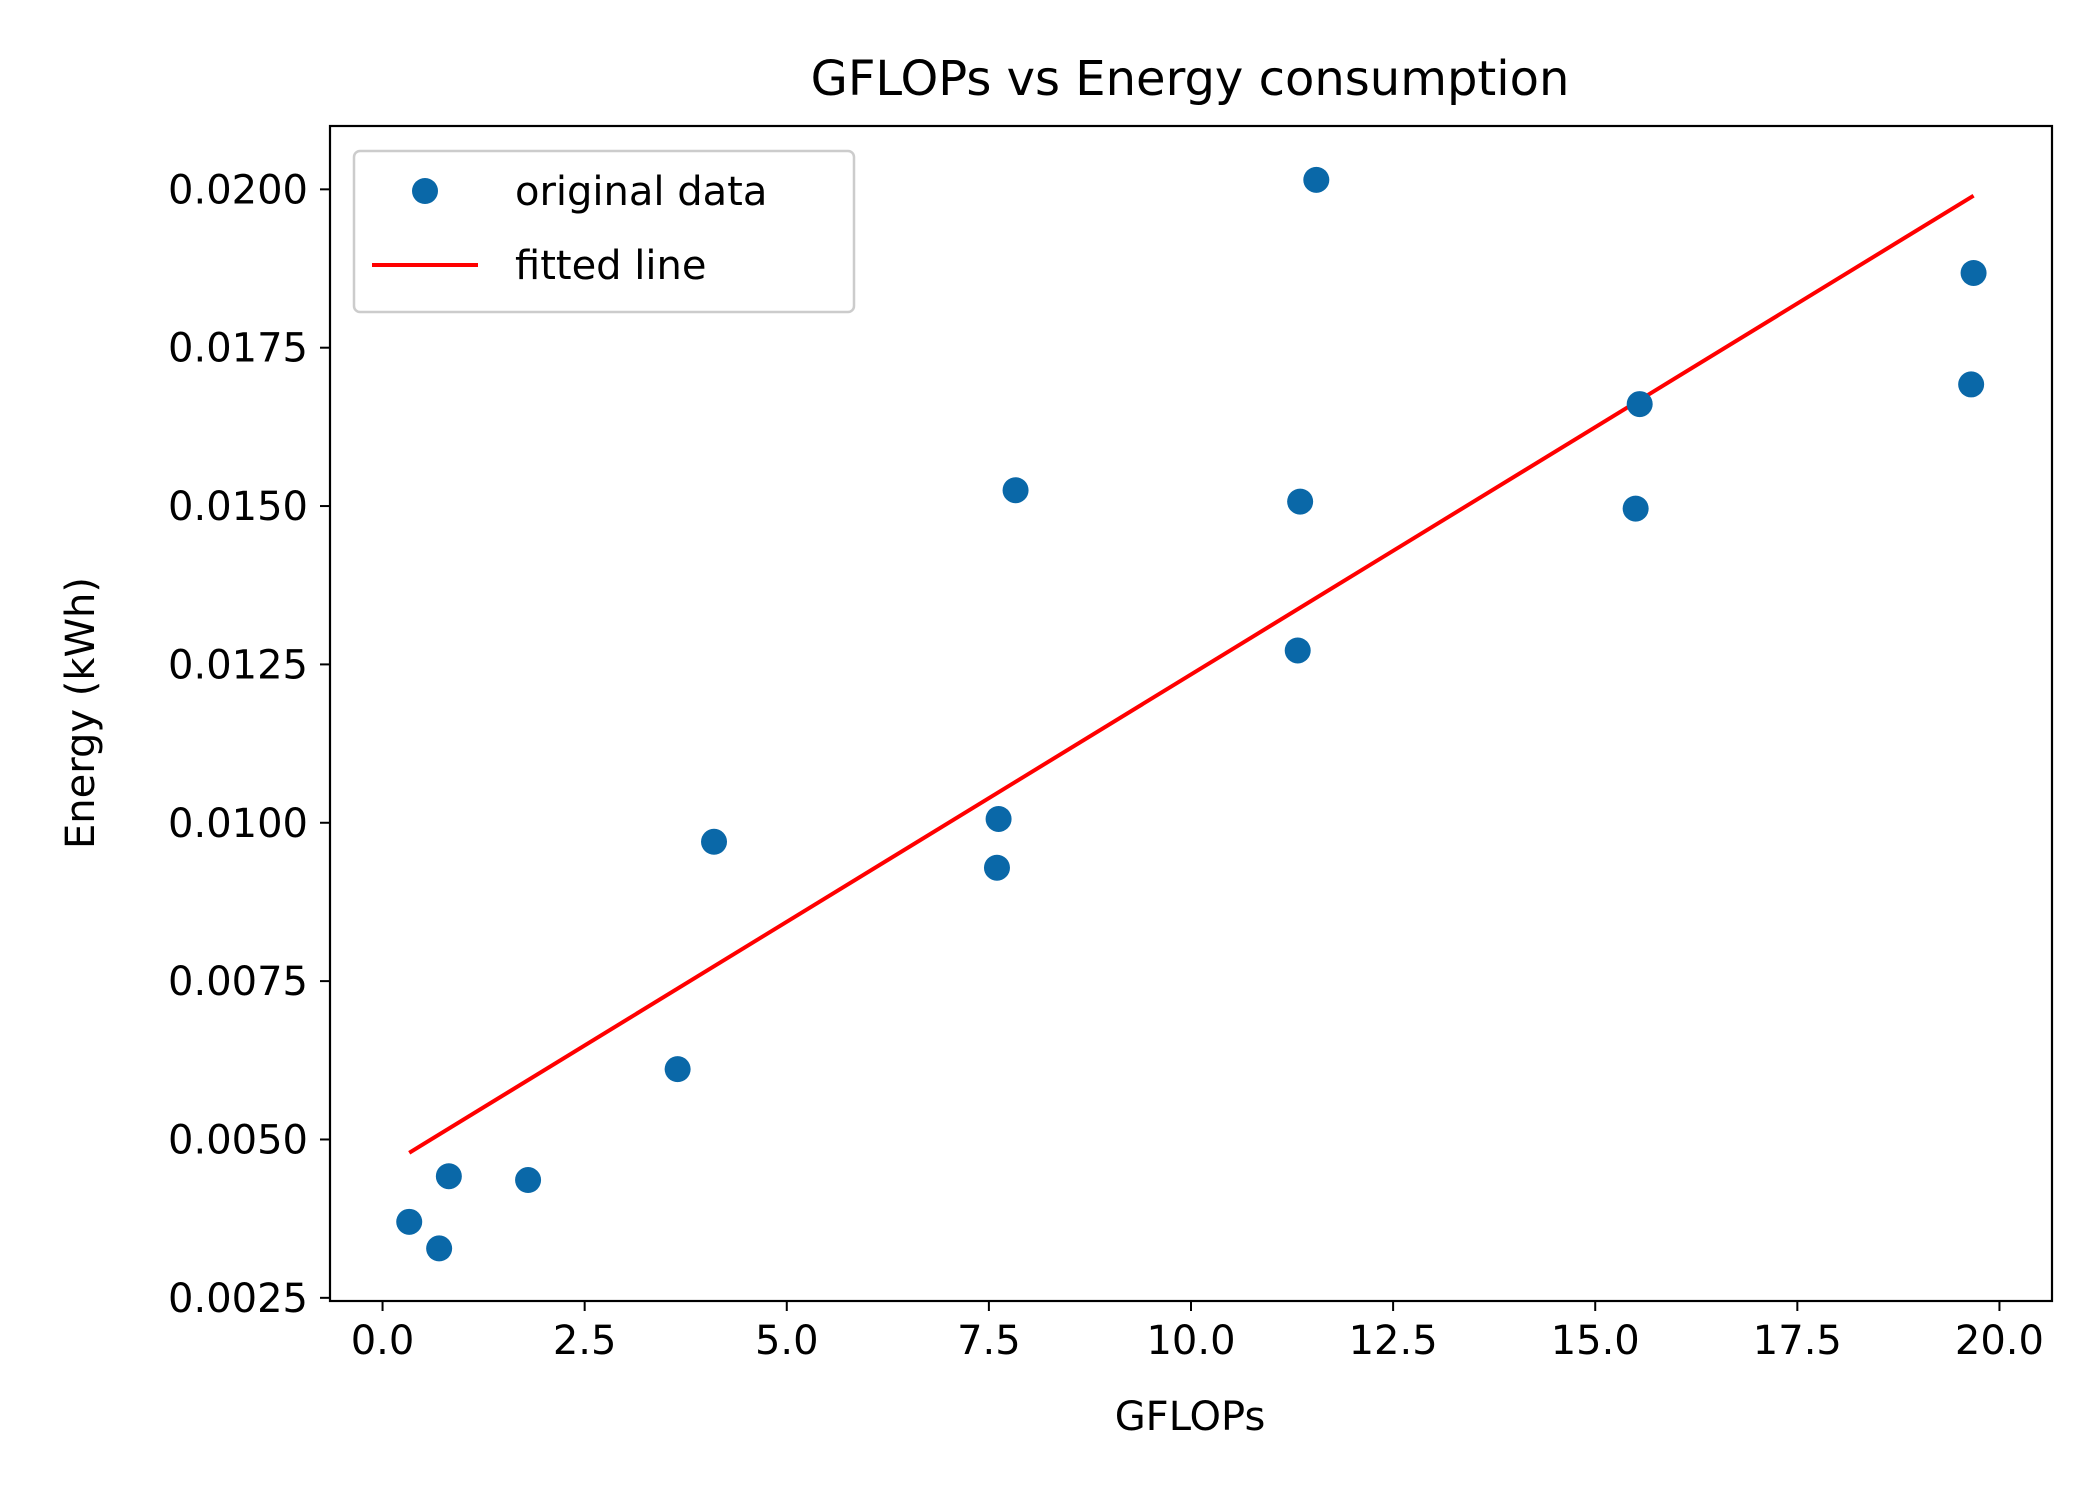 The image size is (2100, 1500). What do you see at coordinates (238, 1140) in the screenshot?
I see `y-tick-label: 0.0050` at bounding box center [238, 1140].